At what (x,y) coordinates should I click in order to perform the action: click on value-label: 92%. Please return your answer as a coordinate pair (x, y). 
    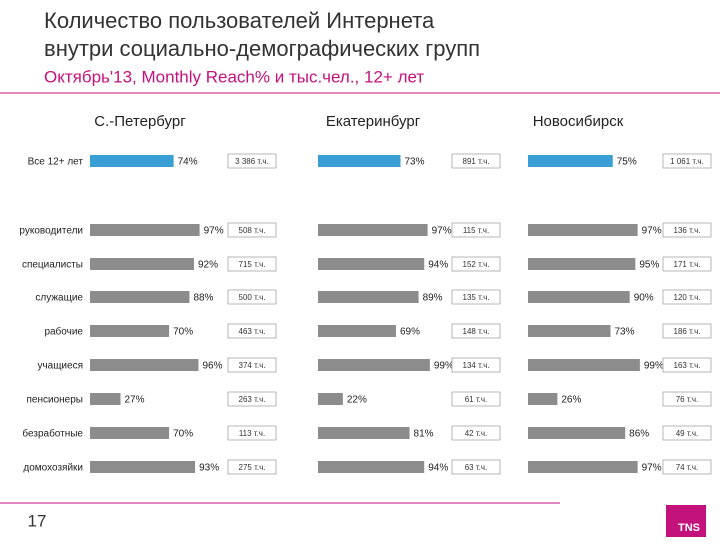
    Looking at the image, I should click on (208, 265).